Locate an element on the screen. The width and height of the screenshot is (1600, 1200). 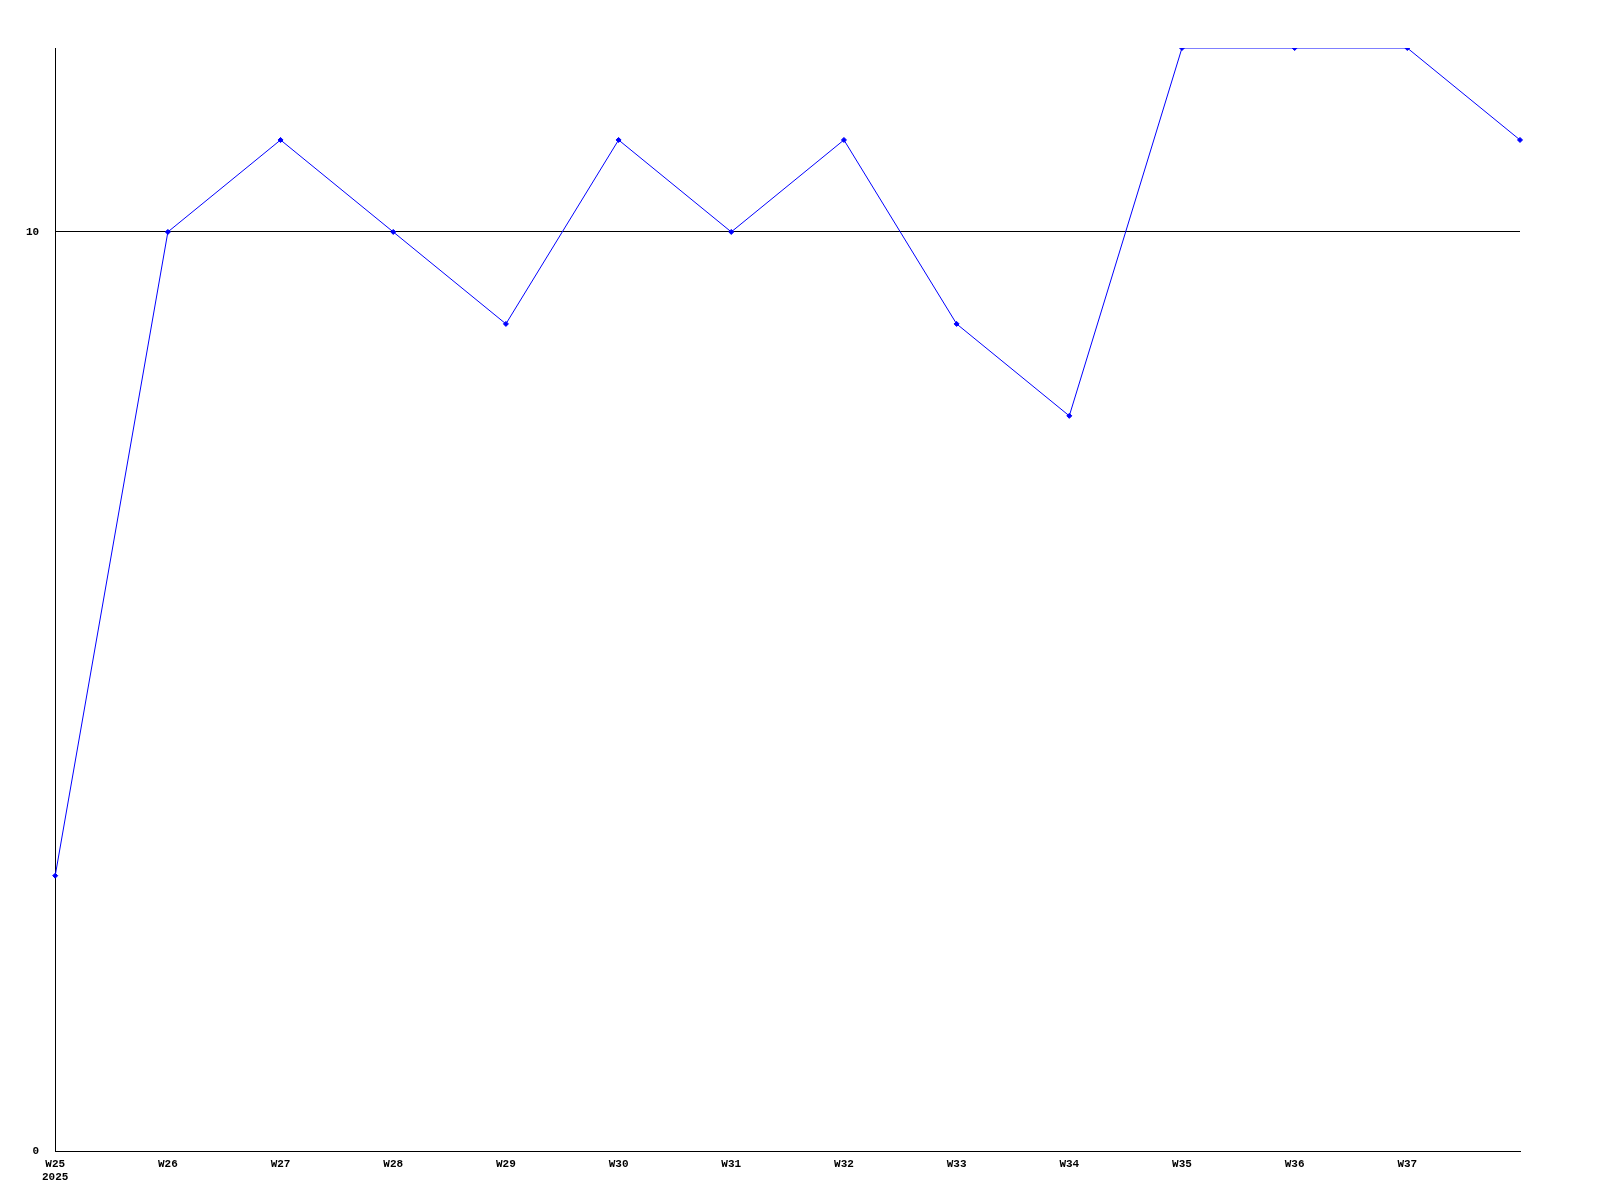
x-tick-label: W25 2025 is located at coordinates (55, 1170).